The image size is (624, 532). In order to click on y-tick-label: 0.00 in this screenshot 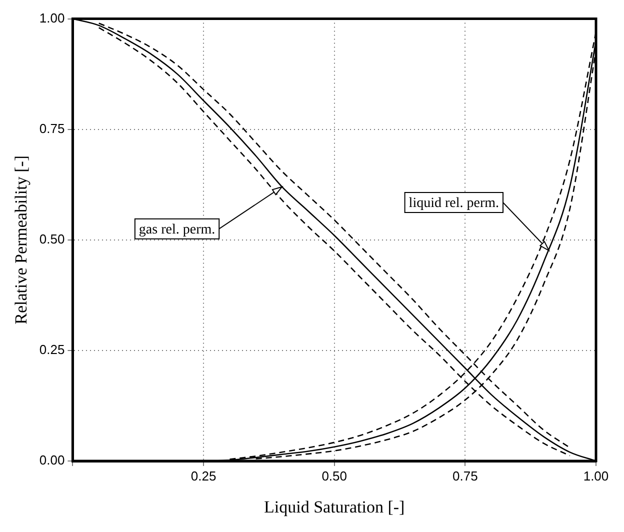, I will do `click(52, 460)`.